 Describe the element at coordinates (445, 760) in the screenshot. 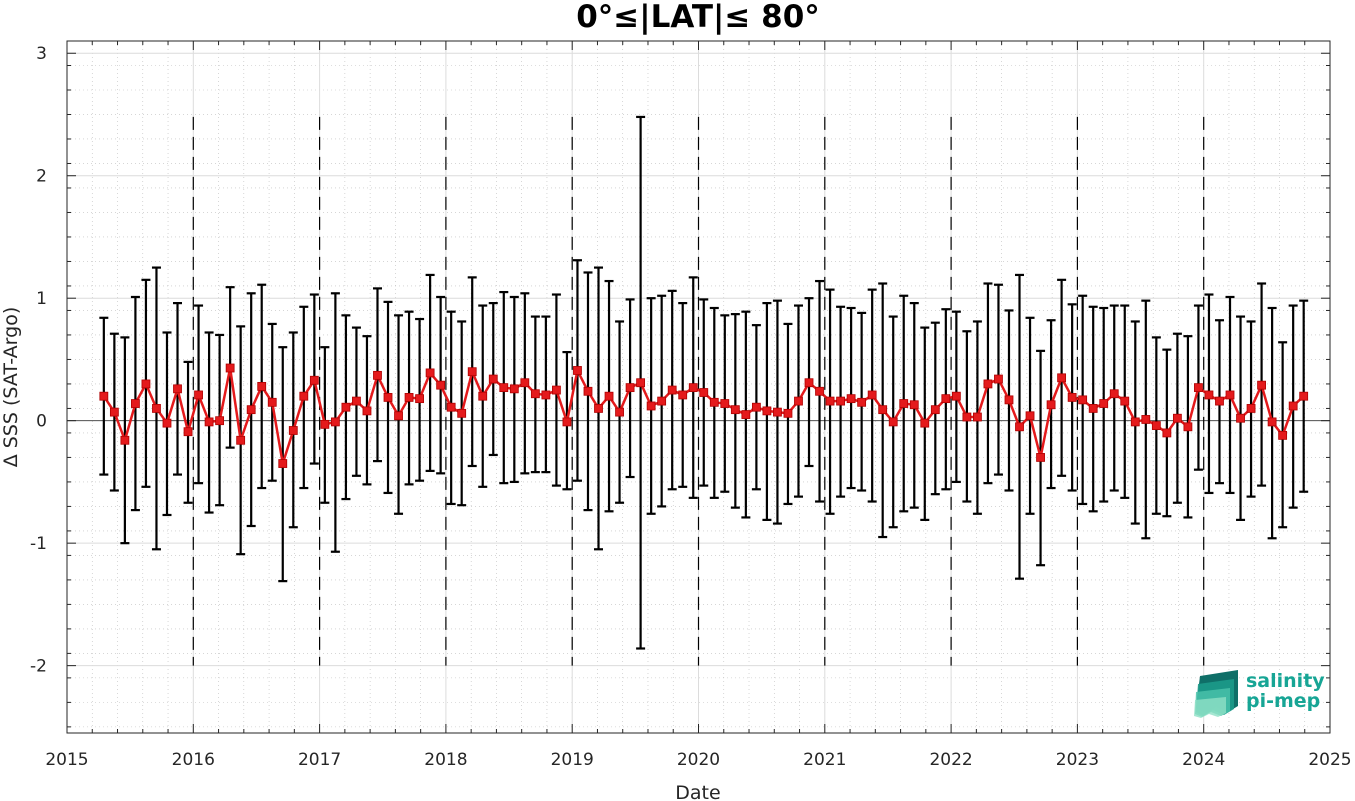

I see `x-tick-label: 2018` at that location.